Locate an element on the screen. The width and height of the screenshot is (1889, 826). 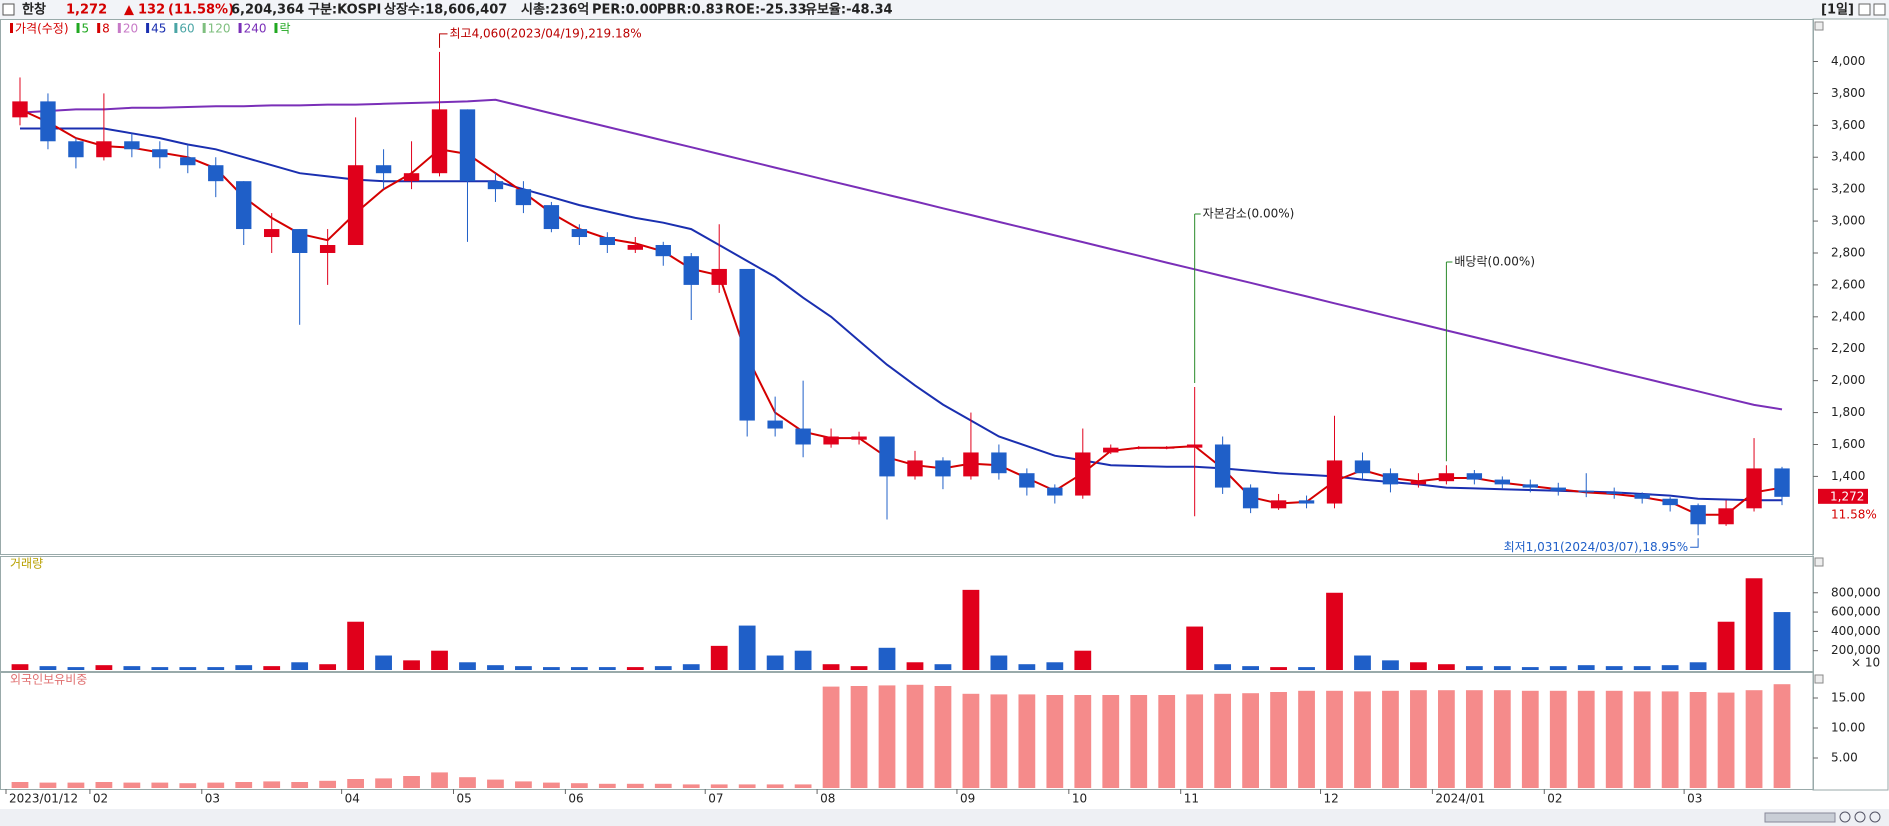
y-tick-label: 1,400 is located at coordinates (1848, 476).